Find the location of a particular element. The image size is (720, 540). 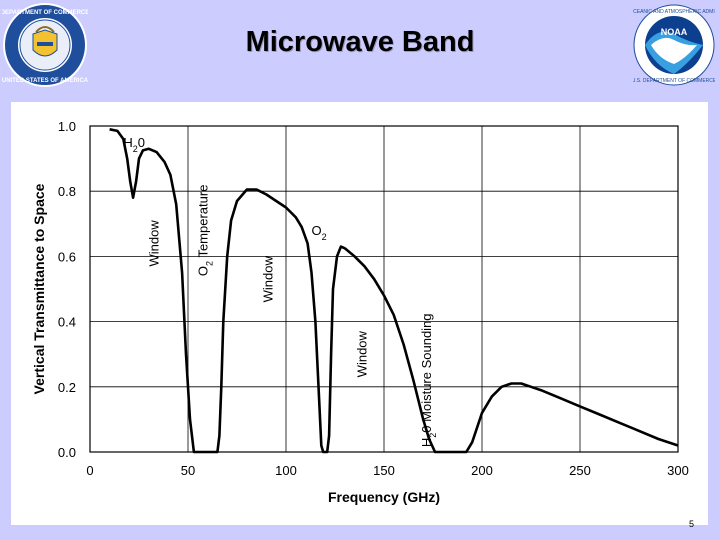

y-tick-label: 0.2 is located at coordinates (67, 387).